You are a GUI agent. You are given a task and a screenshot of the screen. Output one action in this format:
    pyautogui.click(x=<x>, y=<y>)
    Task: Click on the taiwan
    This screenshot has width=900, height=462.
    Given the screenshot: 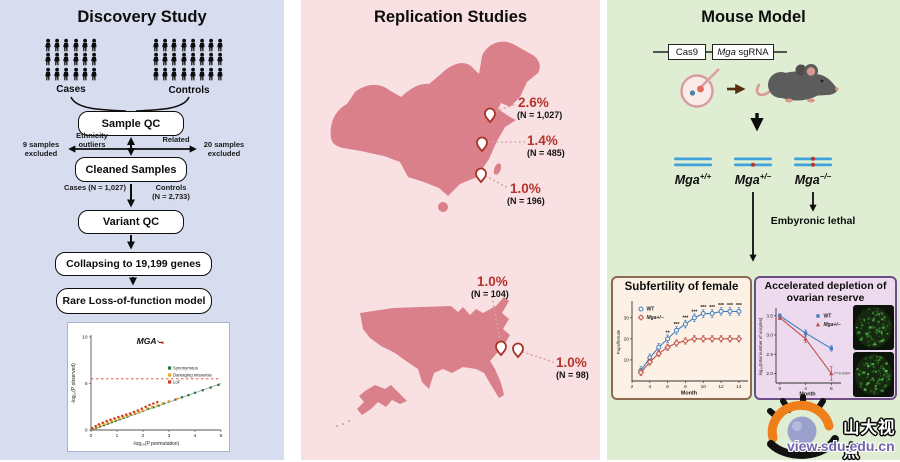 What is the action you would take?
    pyautogui.click(x=497, y=169)
    